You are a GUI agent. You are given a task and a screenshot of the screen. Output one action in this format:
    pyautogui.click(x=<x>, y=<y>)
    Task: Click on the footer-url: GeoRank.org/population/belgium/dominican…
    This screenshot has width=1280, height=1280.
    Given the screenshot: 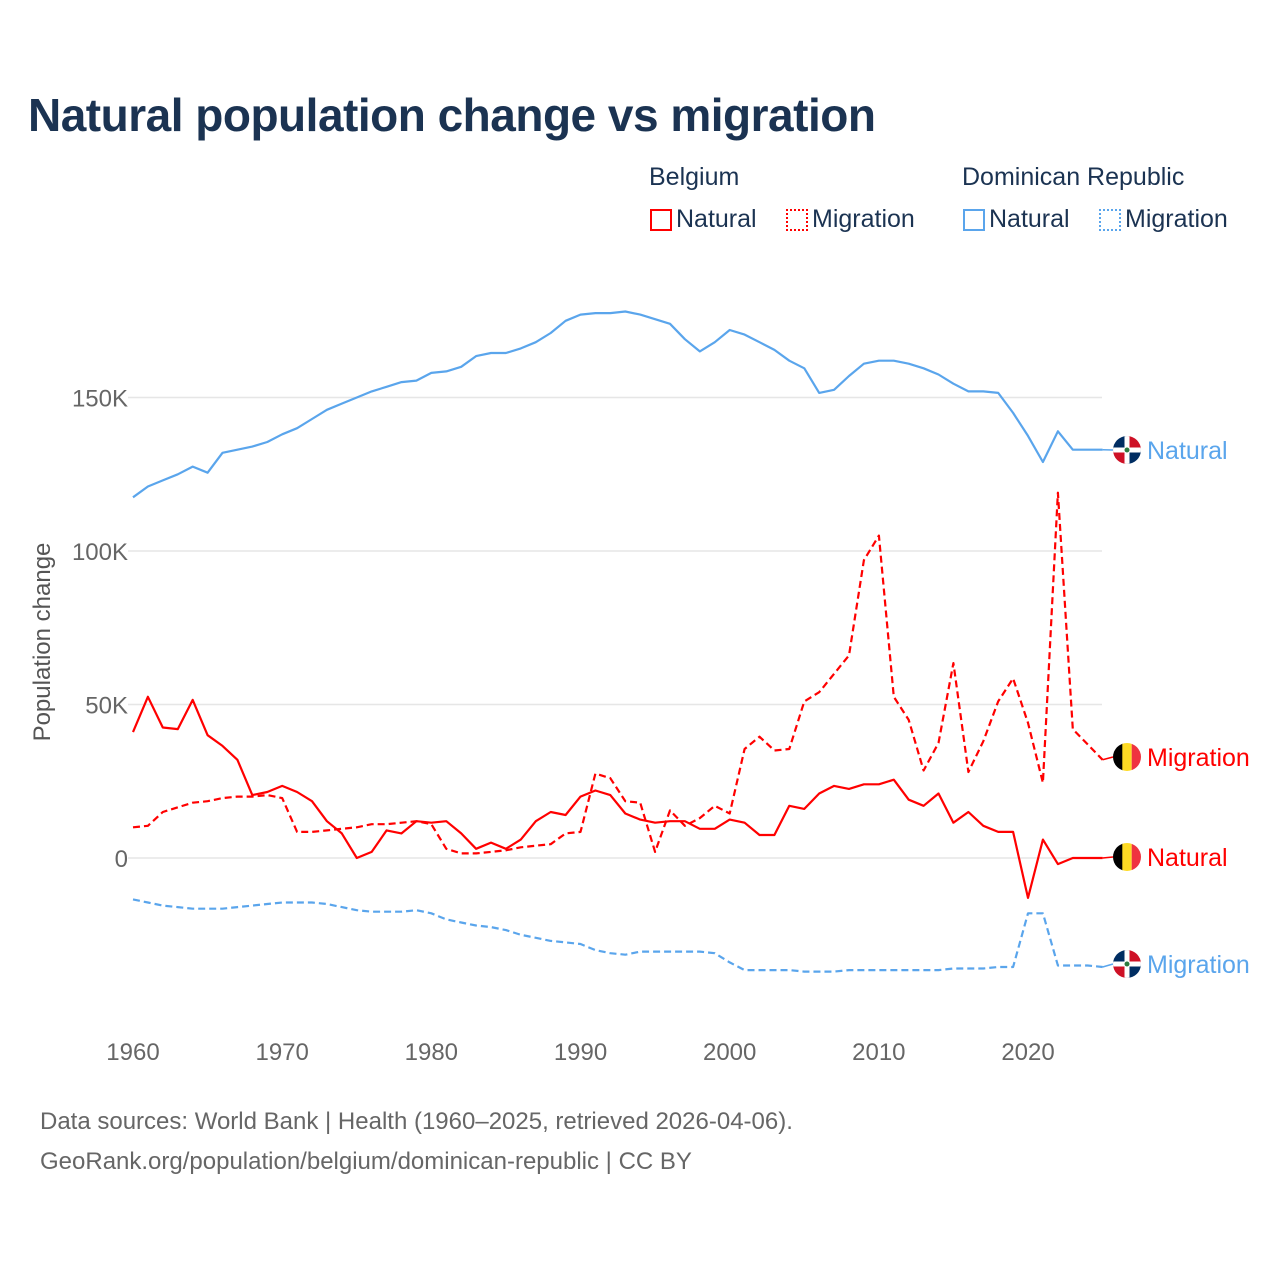 What is the action you would take?
    pyautogui.click(x=366, y=1161)
    